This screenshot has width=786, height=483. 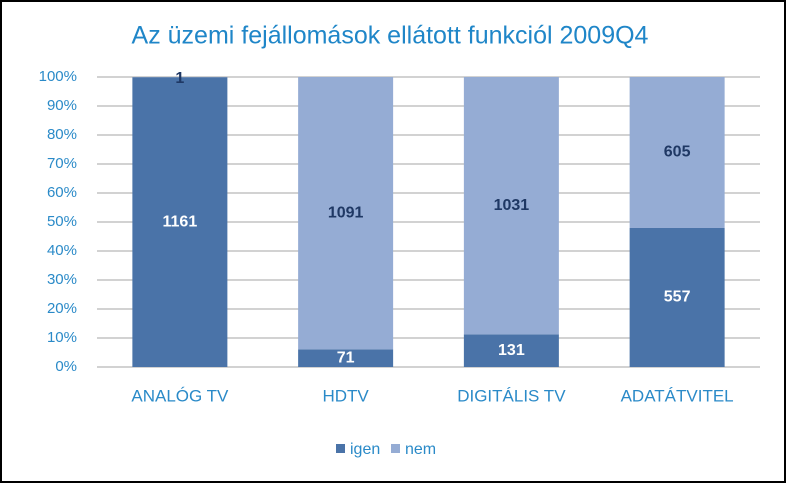 I want to click on legend-label: igen, so click(x=365, y=449).